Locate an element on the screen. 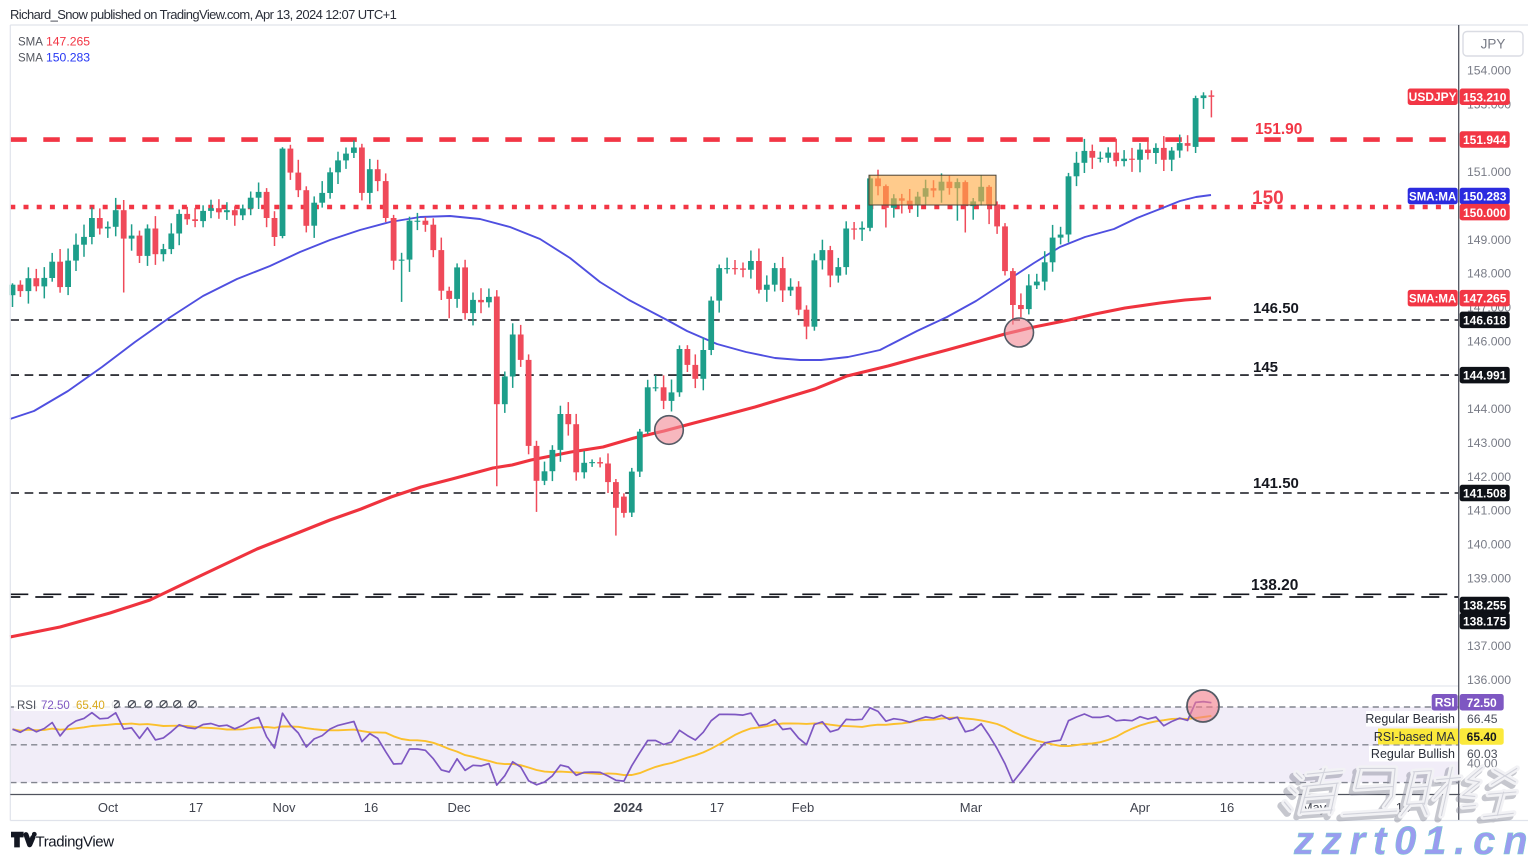  svg-text: 151.000 is located at coordinates (1489, 172).